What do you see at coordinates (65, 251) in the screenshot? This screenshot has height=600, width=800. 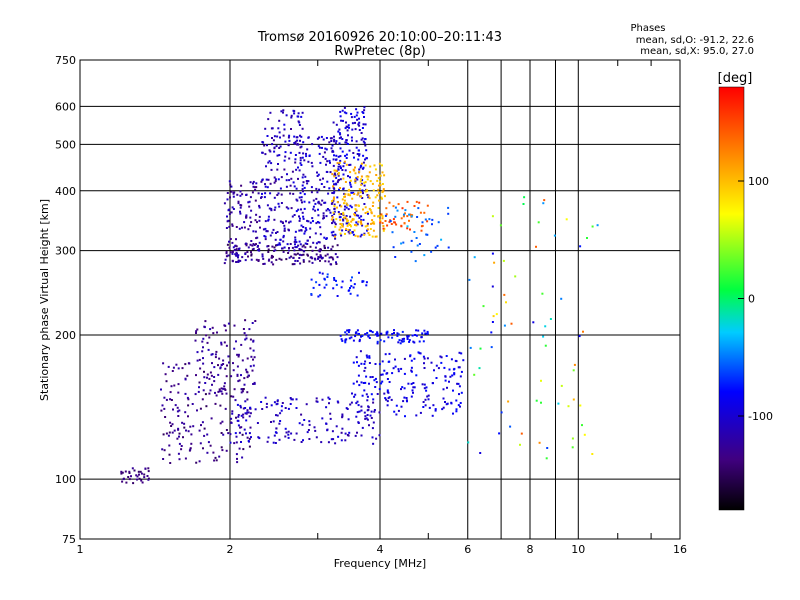 I see `y-tick-label: 300` at bounding box center [65, 251].